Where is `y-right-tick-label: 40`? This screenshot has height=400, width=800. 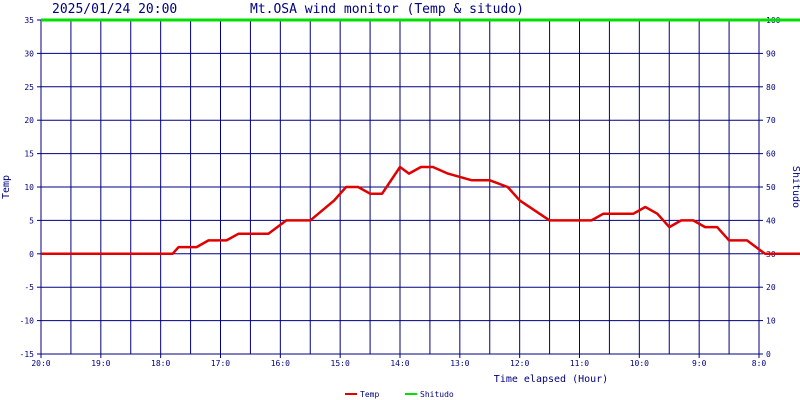
y-right-tick-label: 40 is located at coordinates (771, 220).